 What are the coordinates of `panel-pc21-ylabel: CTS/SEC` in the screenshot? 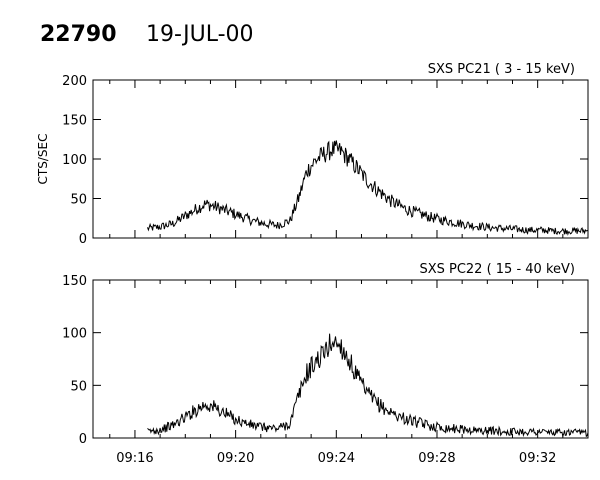 It's located at (43, 159).